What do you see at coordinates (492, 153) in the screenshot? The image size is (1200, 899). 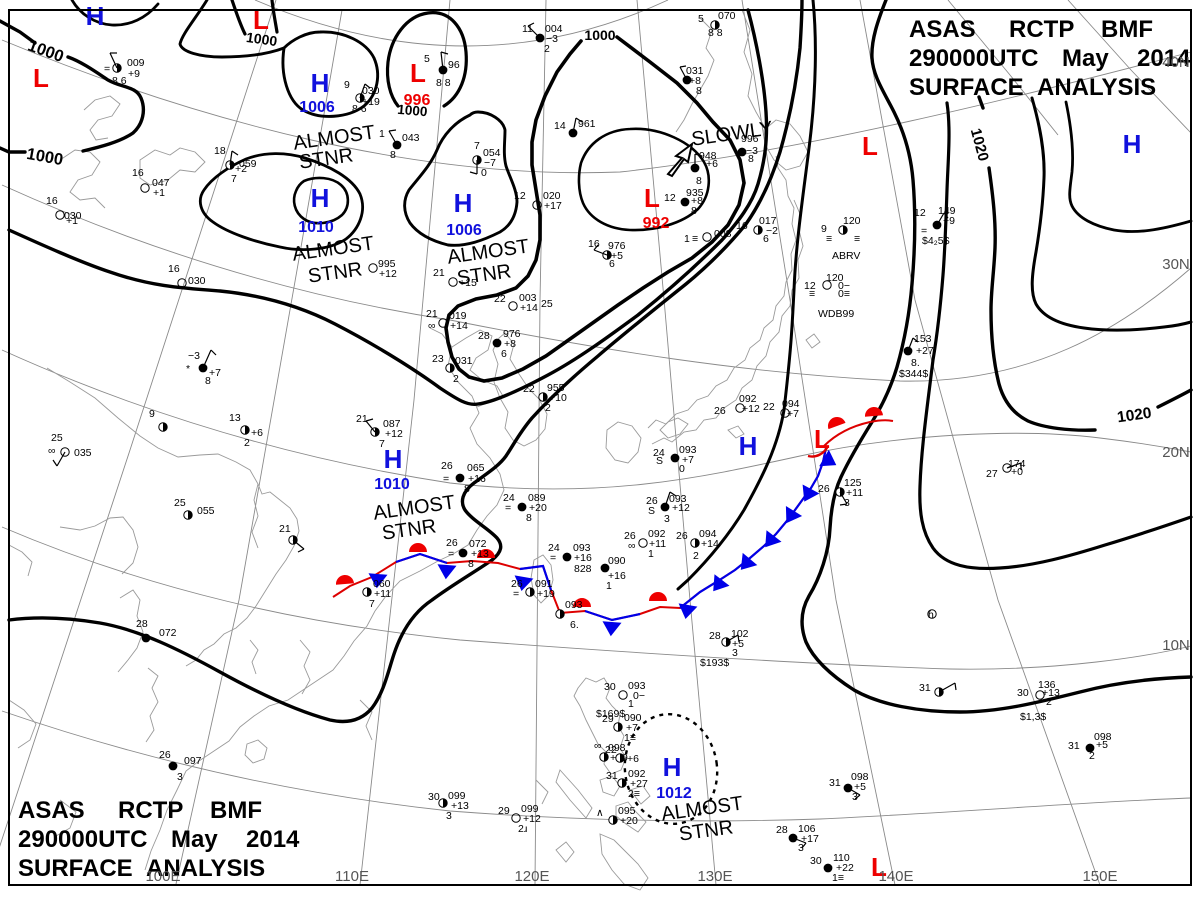 I see `svg-text: 054` at bounding box center [492, 153].